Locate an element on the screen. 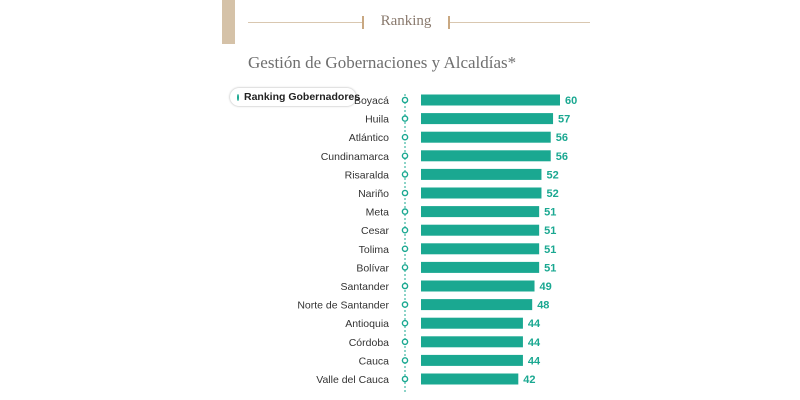 The width and height of the screenshot is (800, 400). header-rule-left is located at coordinates (305, 22).